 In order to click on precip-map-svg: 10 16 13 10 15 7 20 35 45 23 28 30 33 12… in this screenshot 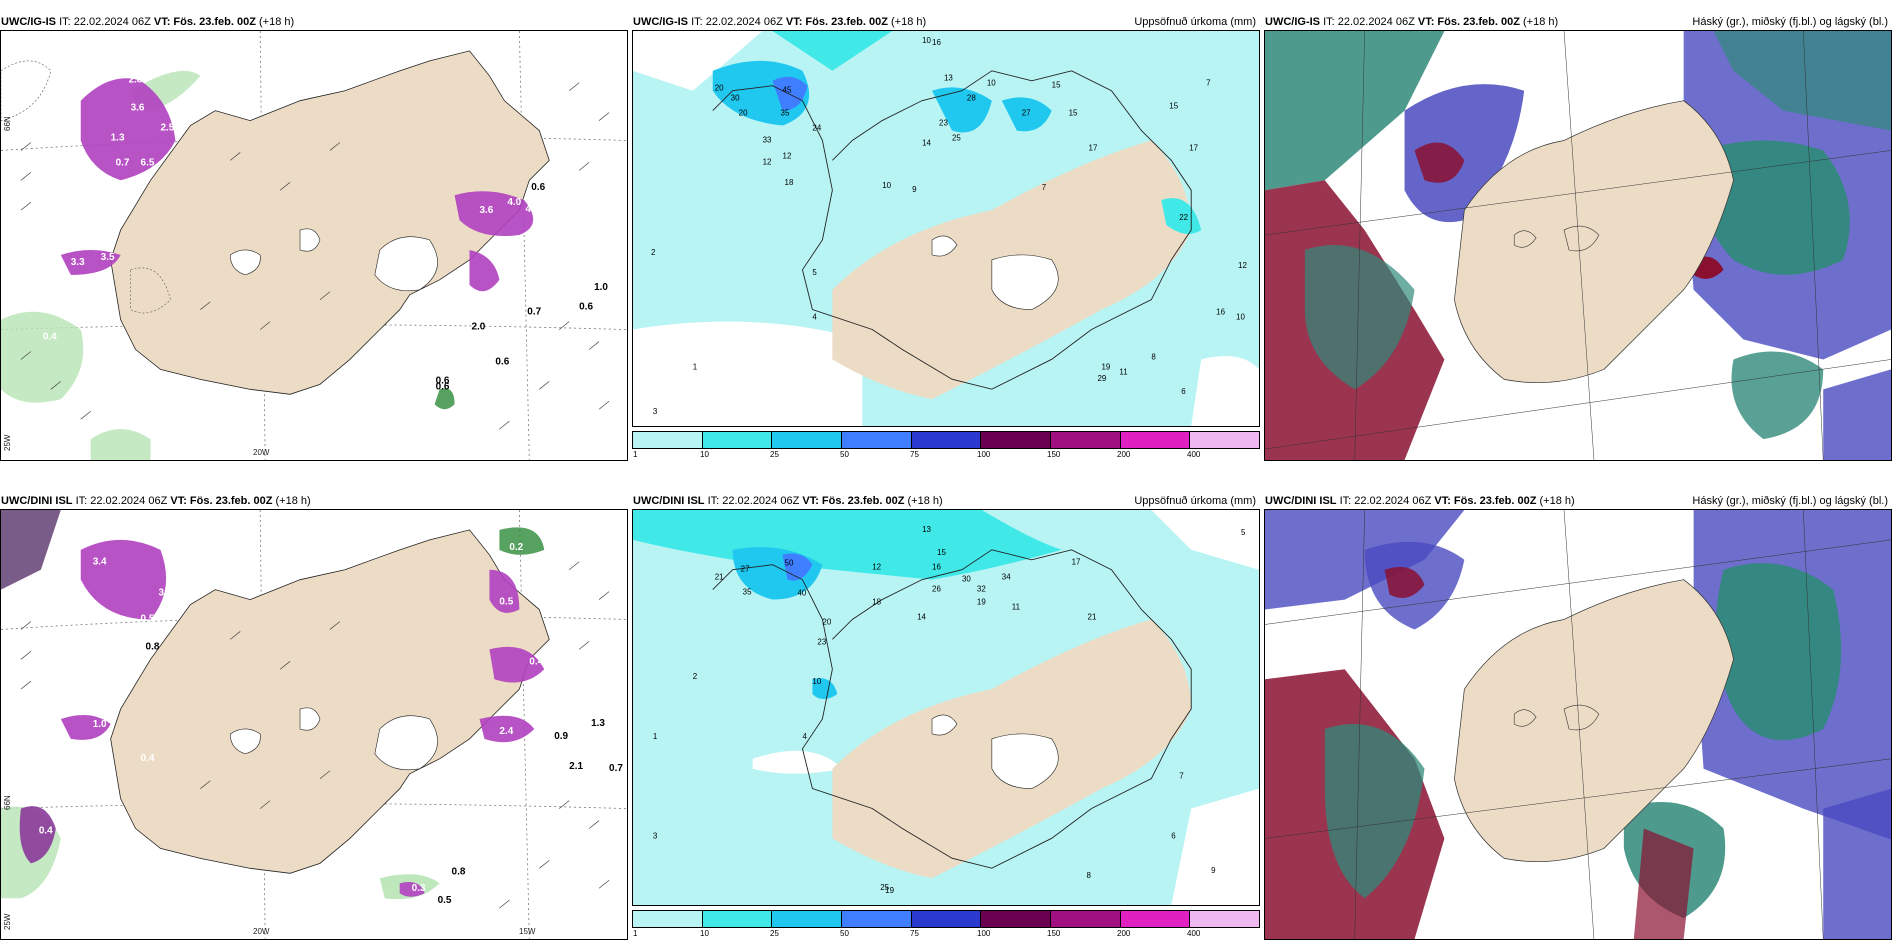, I will do `click(946, 228)`.